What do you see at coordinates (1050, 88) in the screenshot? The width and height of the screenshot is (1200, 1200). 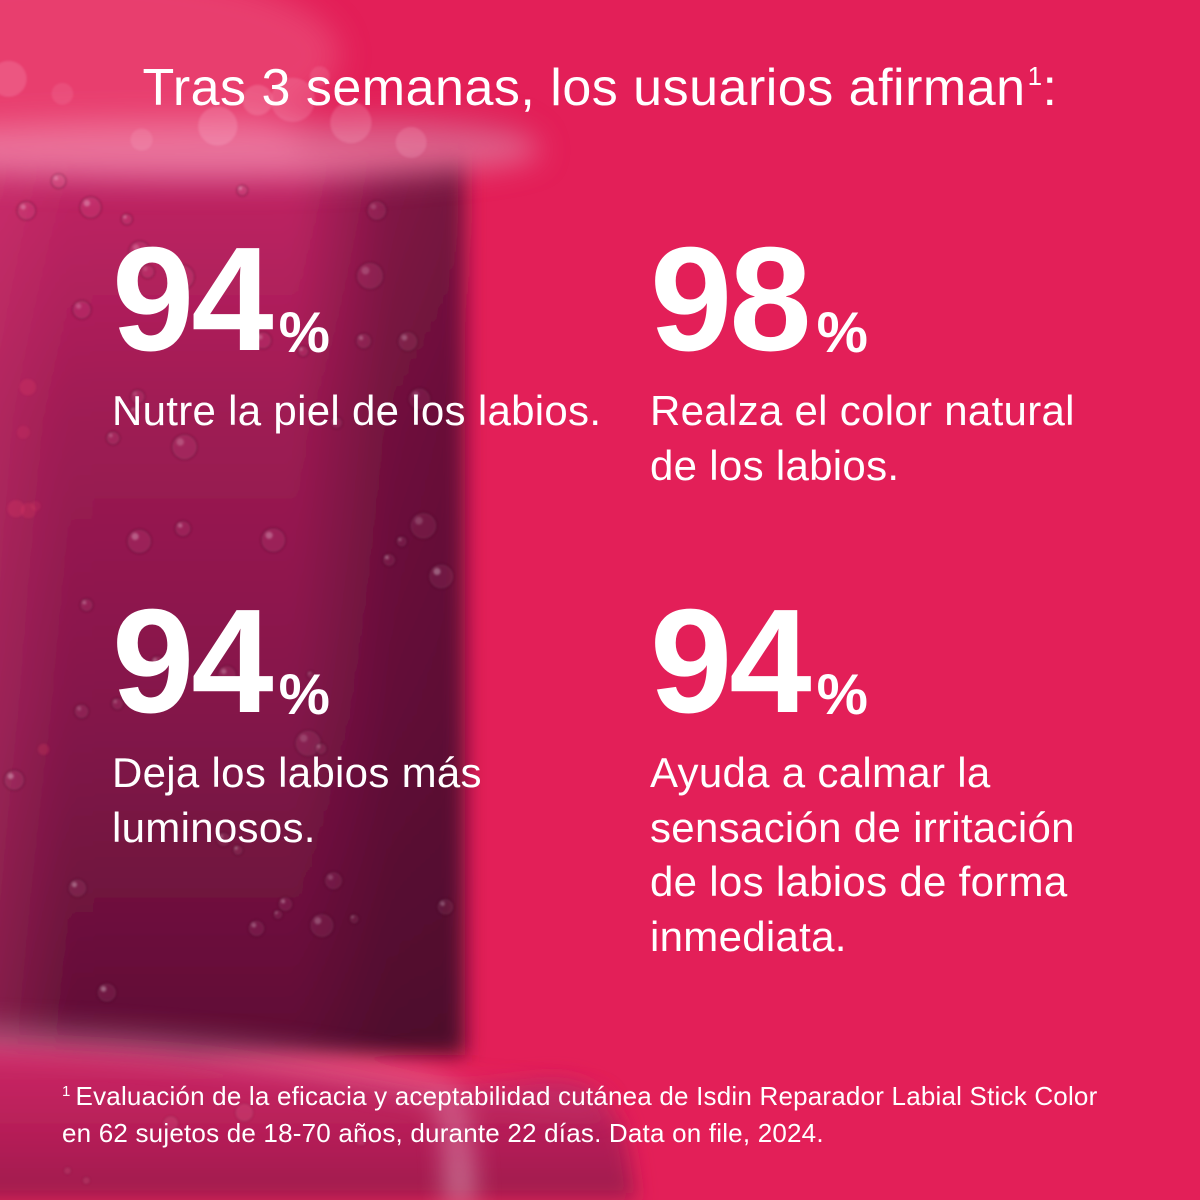 I see `headline-colon: :` at bounding box center [1050, 88].